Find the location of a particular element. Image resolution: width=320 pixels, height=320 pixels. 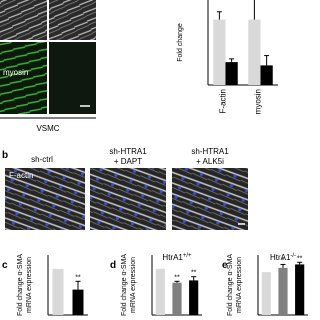

panel-letter: c is located at coordinates (5, 265).